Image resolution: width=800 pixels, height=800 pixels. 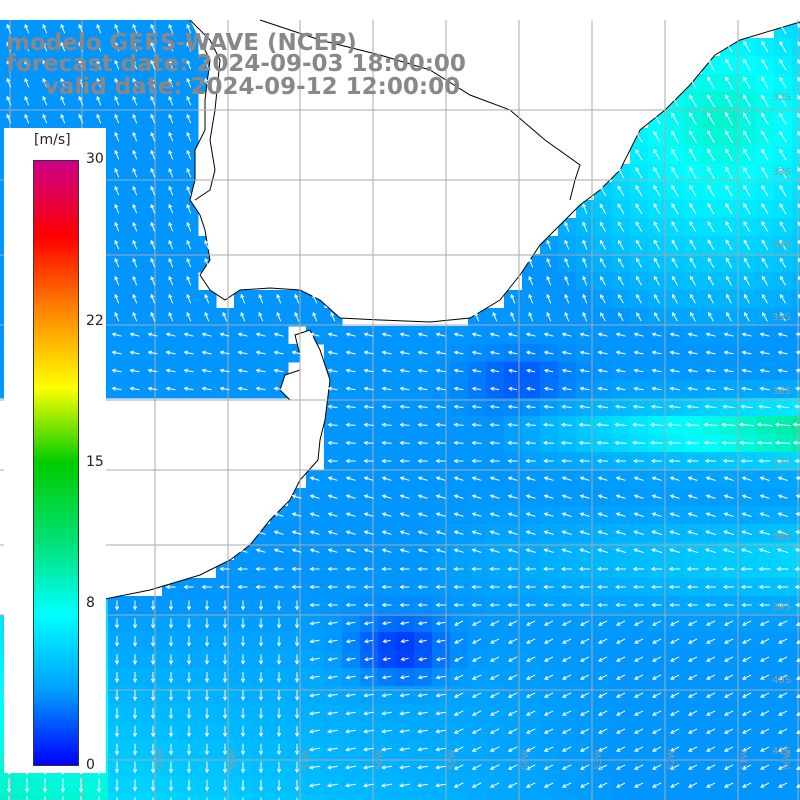 What do you see at coordinates (781, 463) in the screenshot?
I see `lat-label: 37S` at bounding box center [781, 463].